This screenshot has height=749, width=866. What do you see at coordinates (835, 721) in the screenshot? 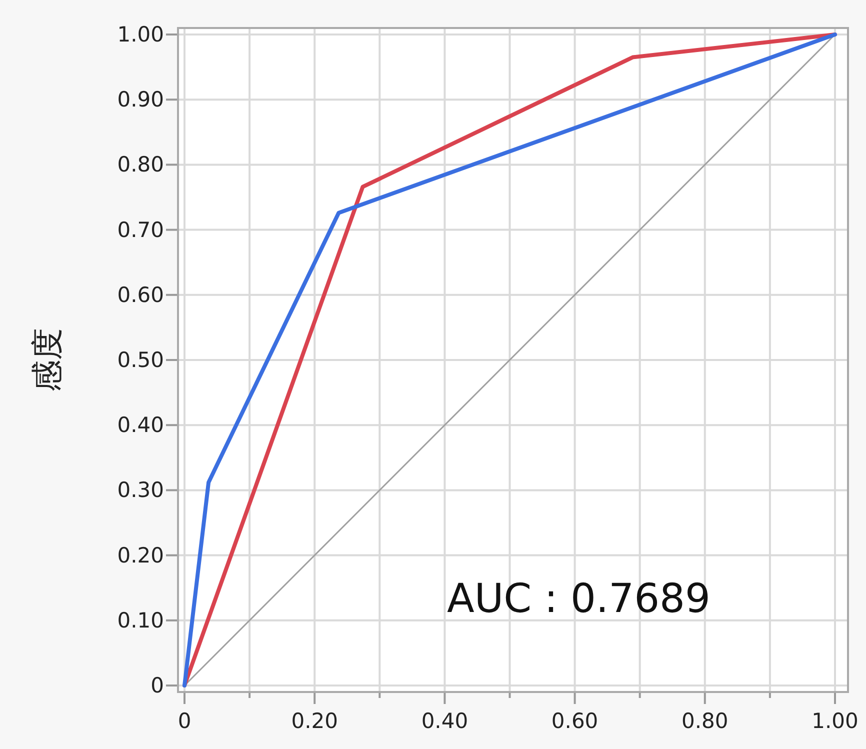
I see `x-tick-label: 1.00` at bounding box center [835, 721].